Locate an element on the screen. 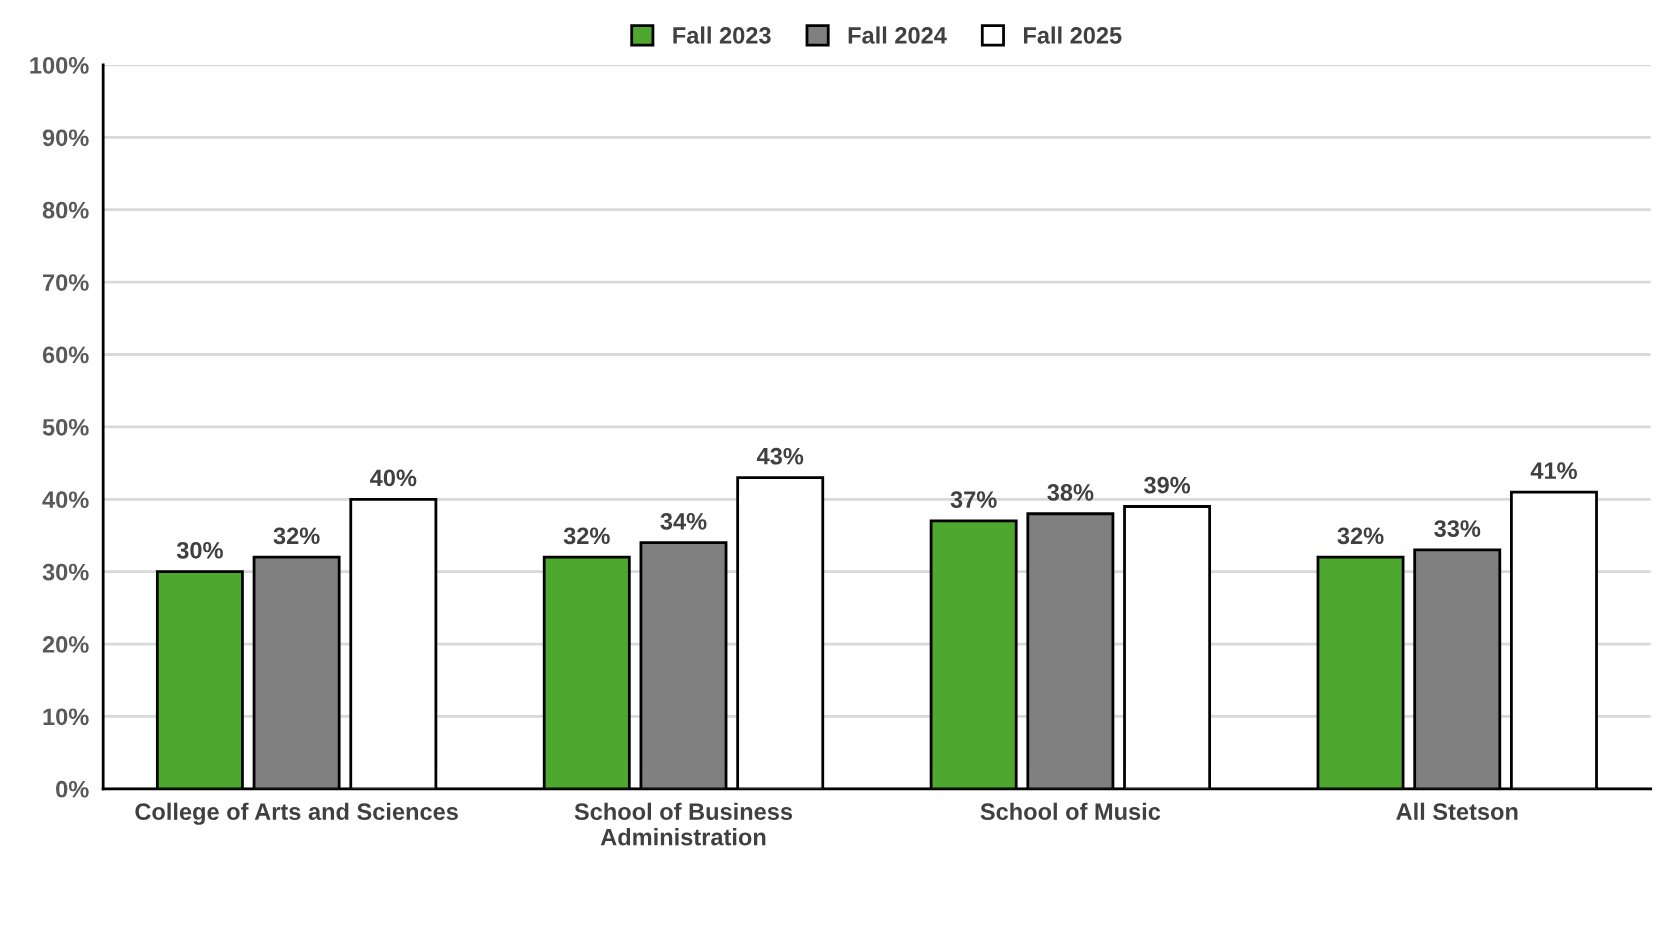  legend-label: Fall 2023 is located at coordinates (722, 35).